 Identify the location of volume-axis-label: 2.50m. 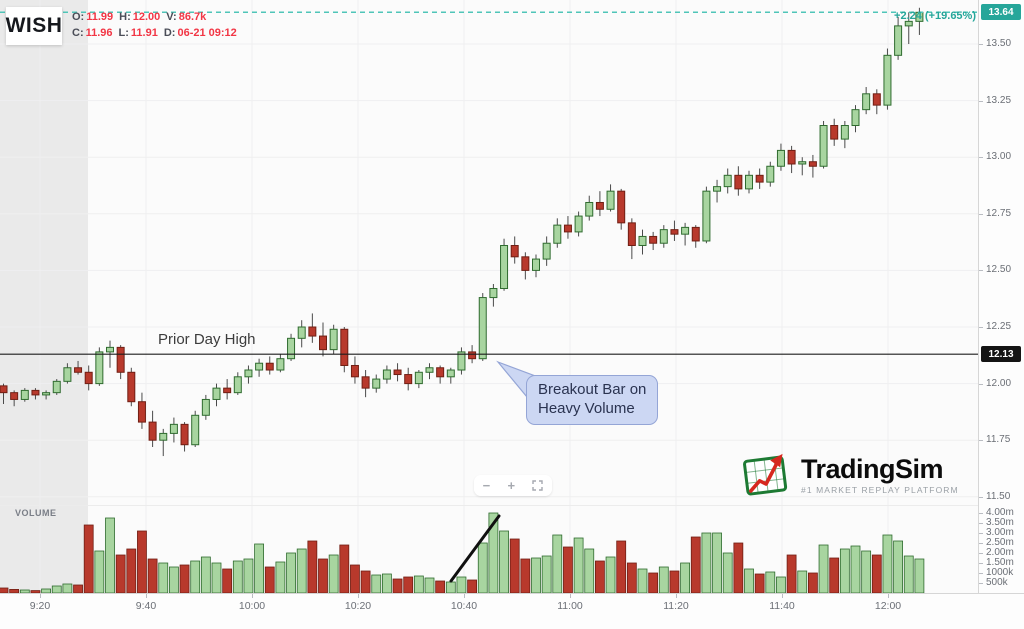
(1000, 542).